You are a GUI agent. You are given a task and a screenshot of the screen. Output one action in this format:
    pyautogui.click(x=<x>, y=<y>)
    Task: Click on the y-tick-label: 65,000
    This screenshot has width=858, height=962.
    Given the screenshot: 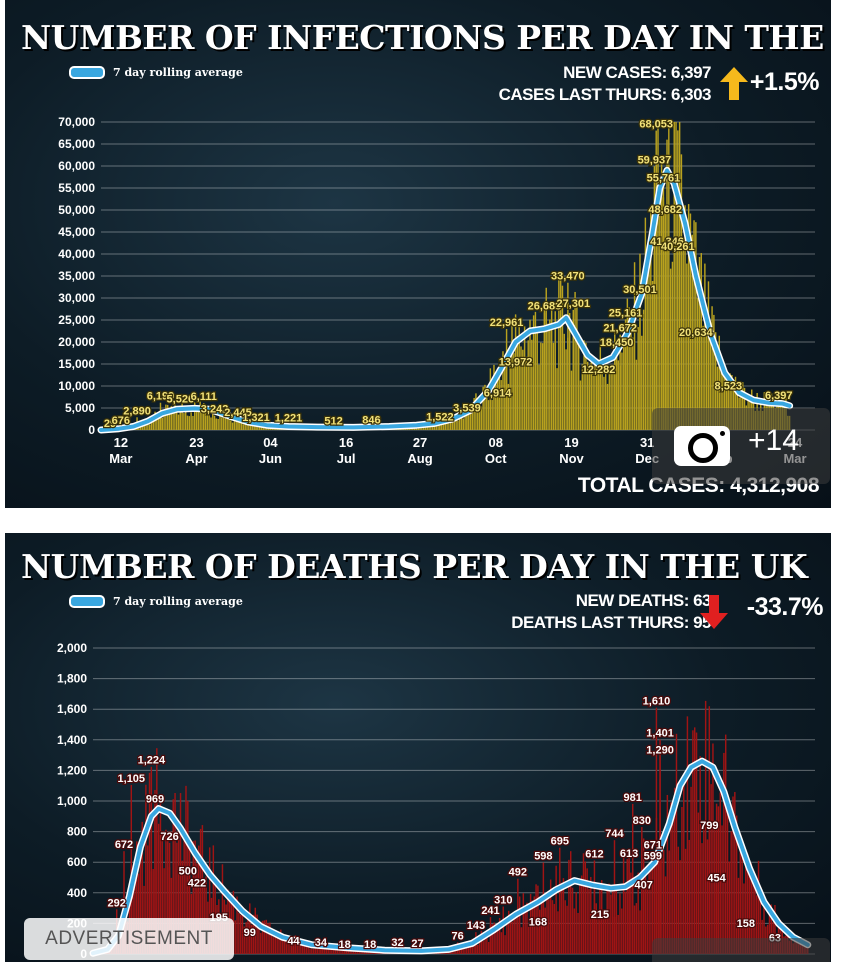 What is the action you would take?
    pyautogui.click(x=76, y=144)
    